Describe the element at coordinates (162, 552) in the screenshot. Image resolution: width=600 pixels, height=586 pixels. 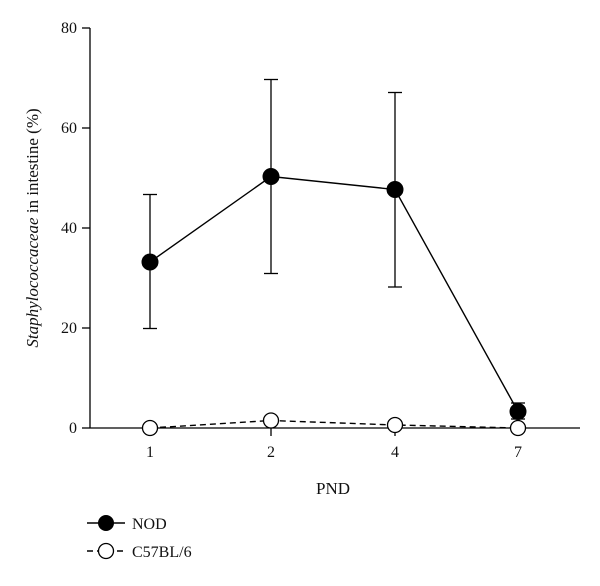
I see `legend-label: C57BL/6` at that location.